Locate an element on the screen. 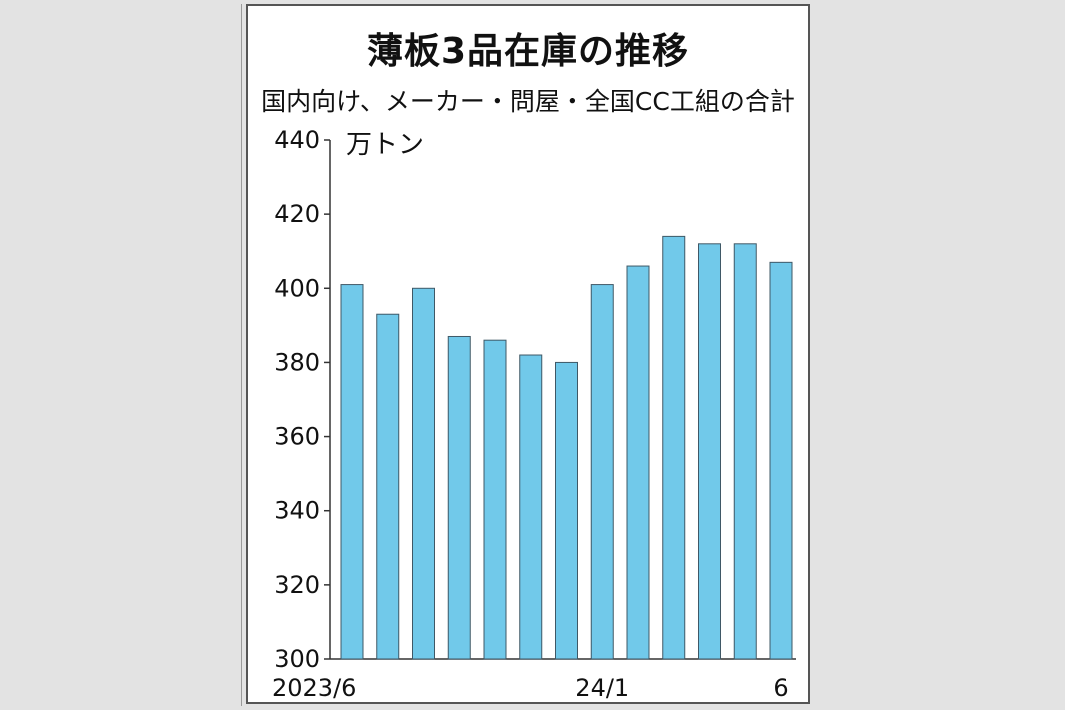 The height and width of the screenshot is (710, 1065). y-tick-label: 360 is located at coordinates (297, 437).